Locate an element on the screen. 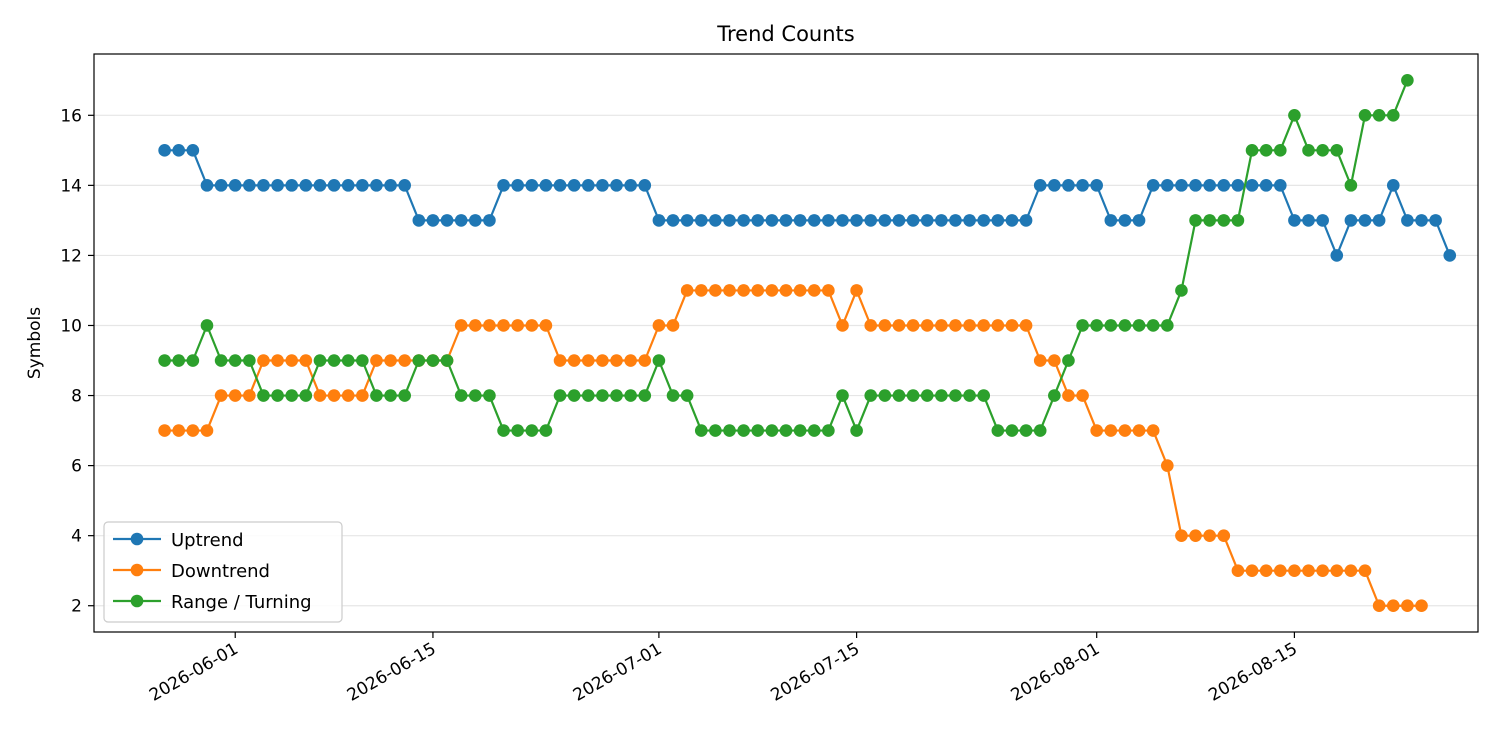 This screenshot has width=1500, height=750. legend-swatch-marker is located at coordinates (137, 539).